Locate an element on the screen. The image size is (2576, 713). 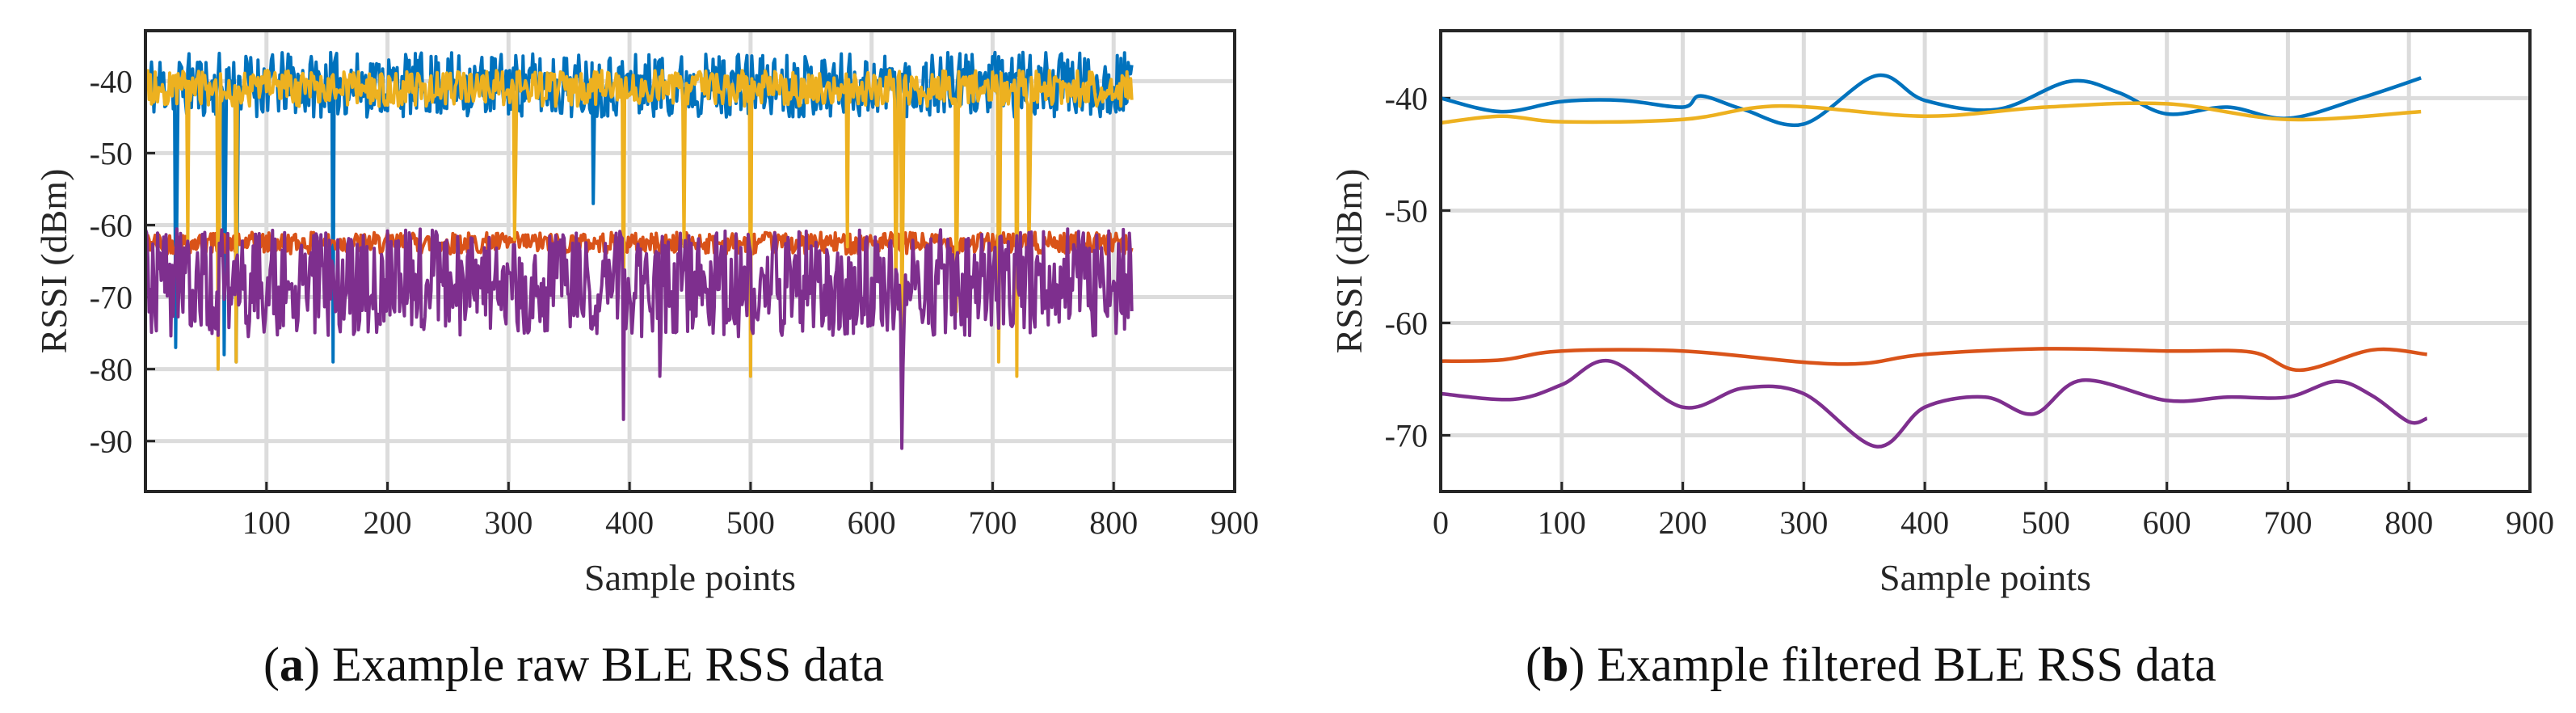
y-tick-labels-b: -40 -50 -60 -70 is located at coordinates (1406, 267).